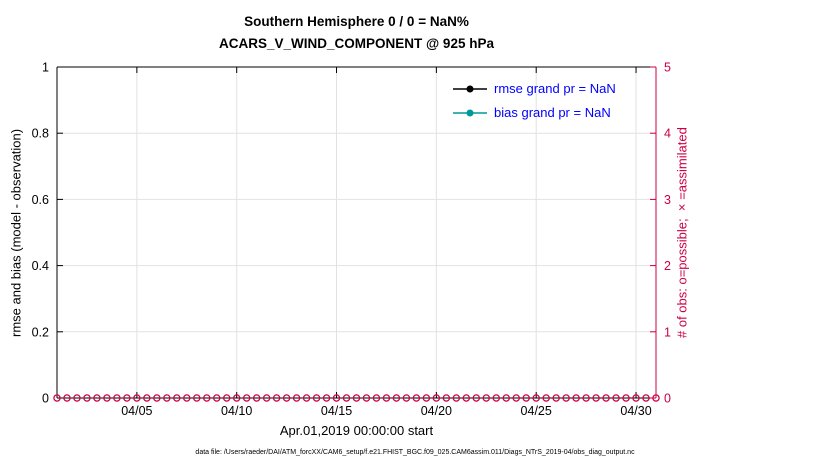  What do you see at coordinates (356, 430) in the screenshot?
I see `x-axis-label: Apr.01,2019 00:00:00 start` at bounding box center [356, 430].